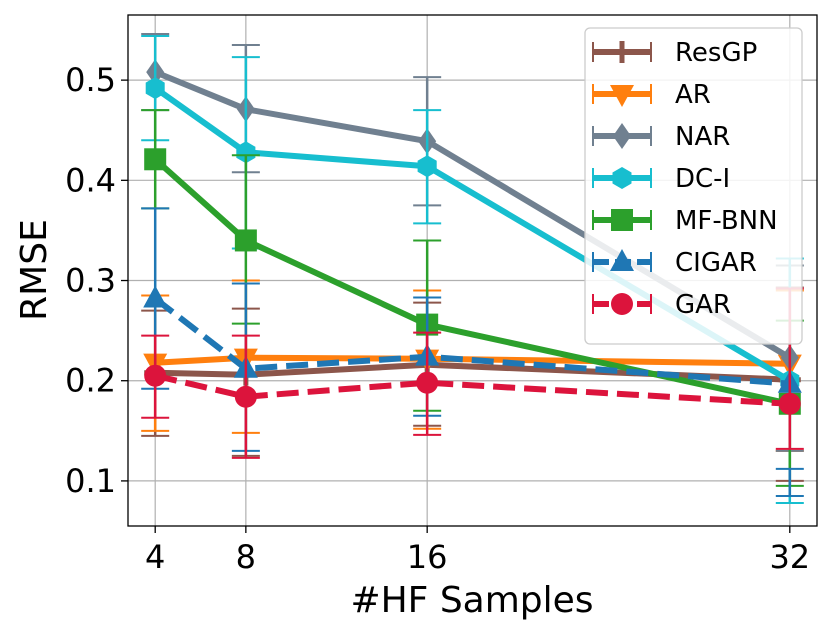 The image size is (830, 634). Describe the element at coordinates (703, 305) in the screenshot. I see `legend-label: GAR` at that location.